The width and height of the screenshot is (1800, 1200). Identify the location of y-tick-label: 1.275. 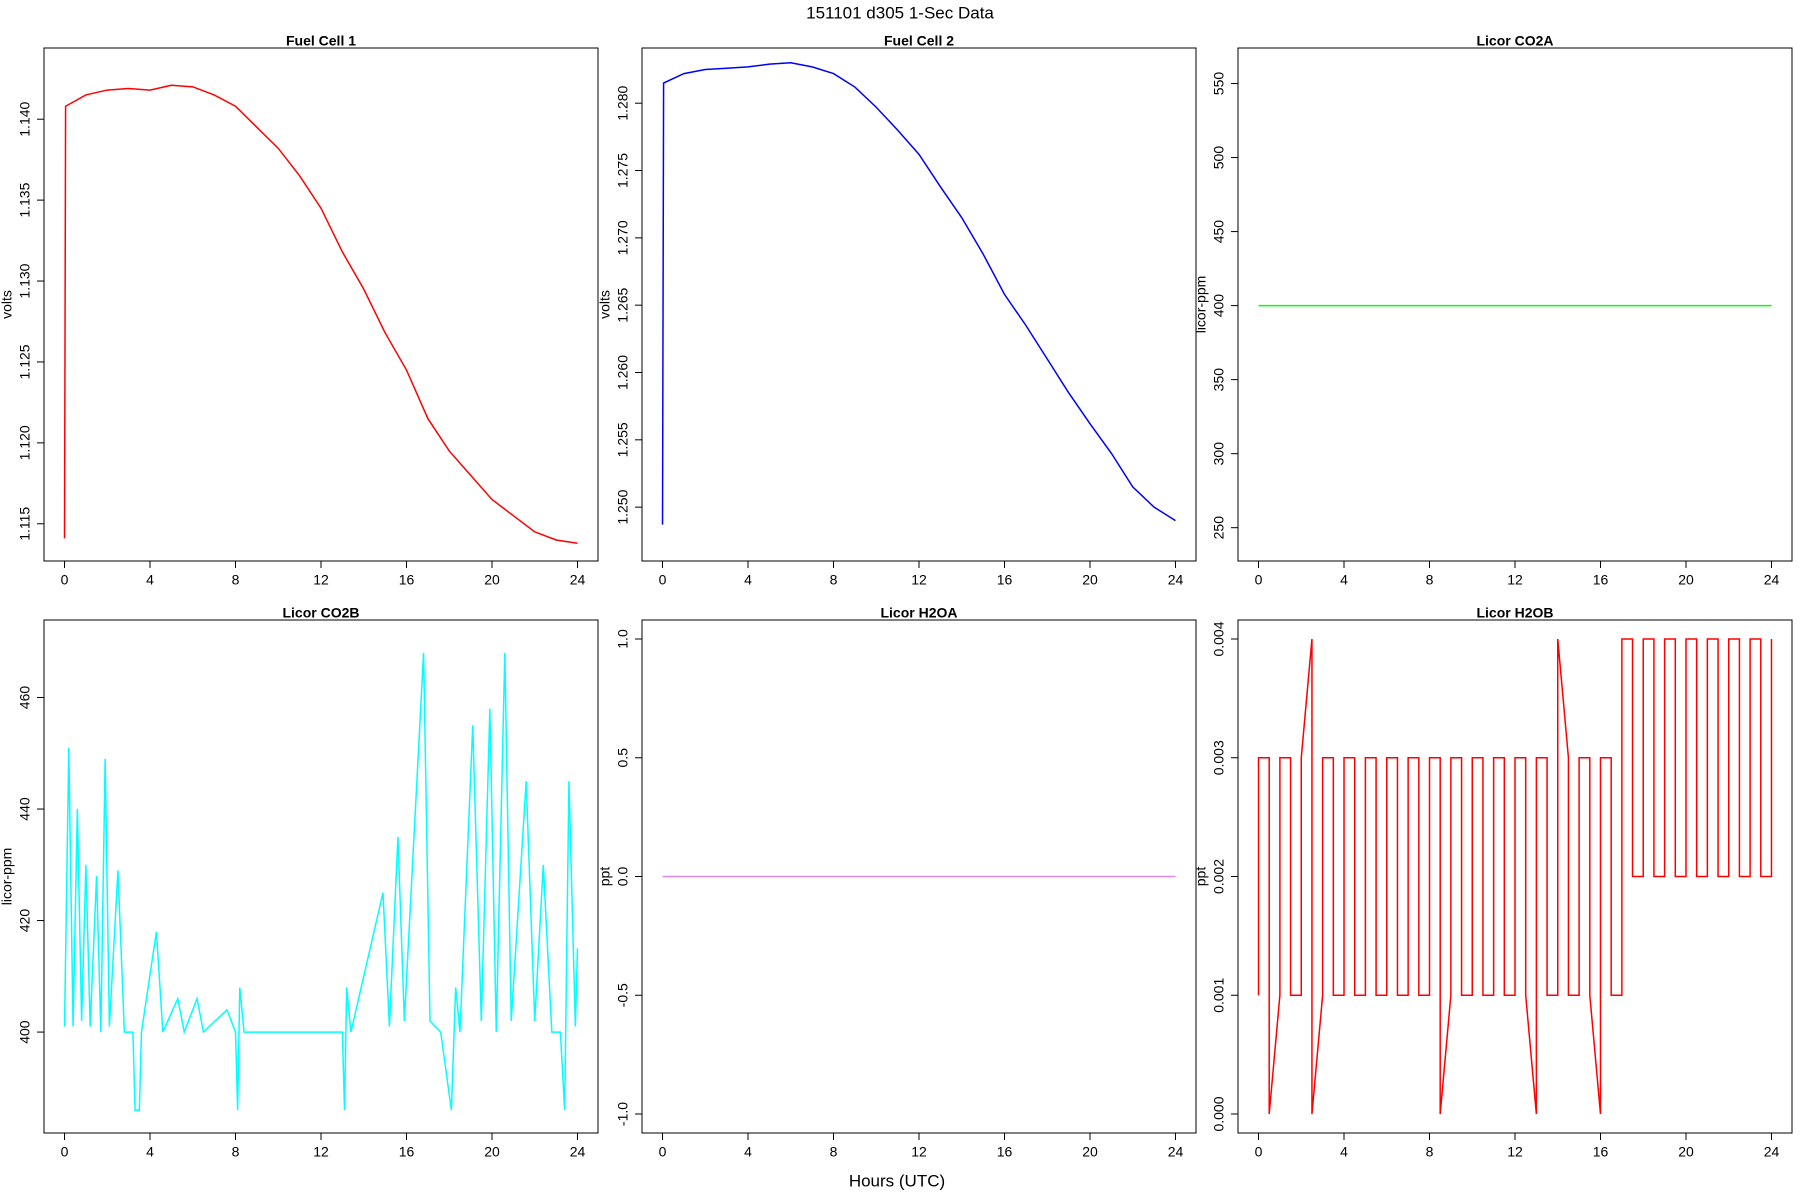
(623, 170).